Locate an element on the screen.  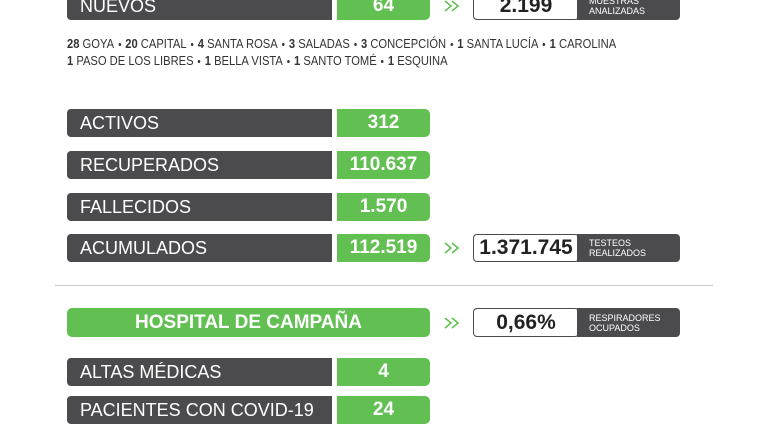
locality-place: ESQUINA is located at coordinates (422, 60).